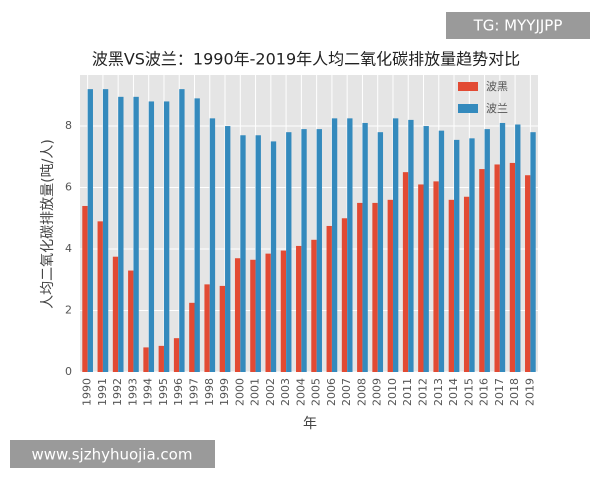 The height and width of the screenshot is (480, 600). What do you see at coordinates (178, 392) in the screenshot?
I see `x-tick-label: 1996` at bounding box center [178, 392].